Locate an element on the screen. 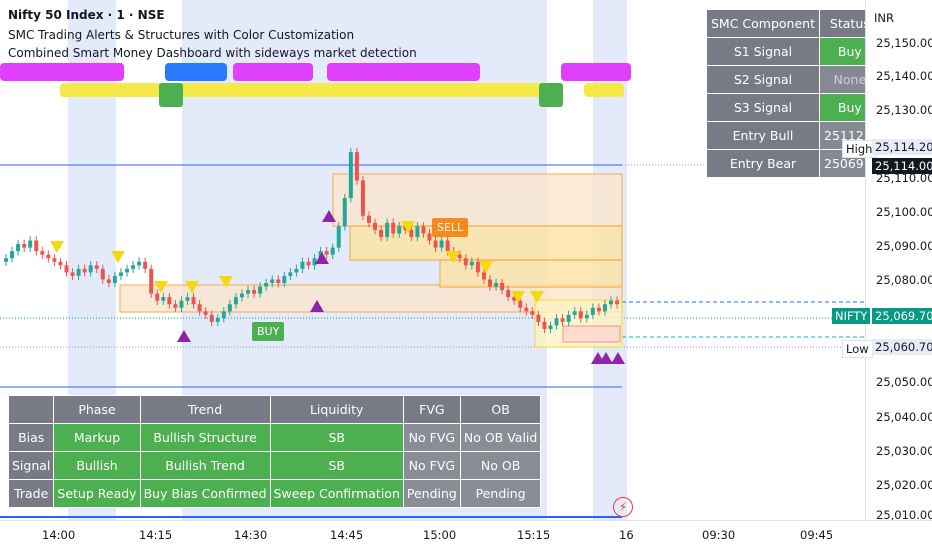 The height and width of the screenshot is (550, 932). price-tick: 25,140.00 is located at coordinates (904, 76).